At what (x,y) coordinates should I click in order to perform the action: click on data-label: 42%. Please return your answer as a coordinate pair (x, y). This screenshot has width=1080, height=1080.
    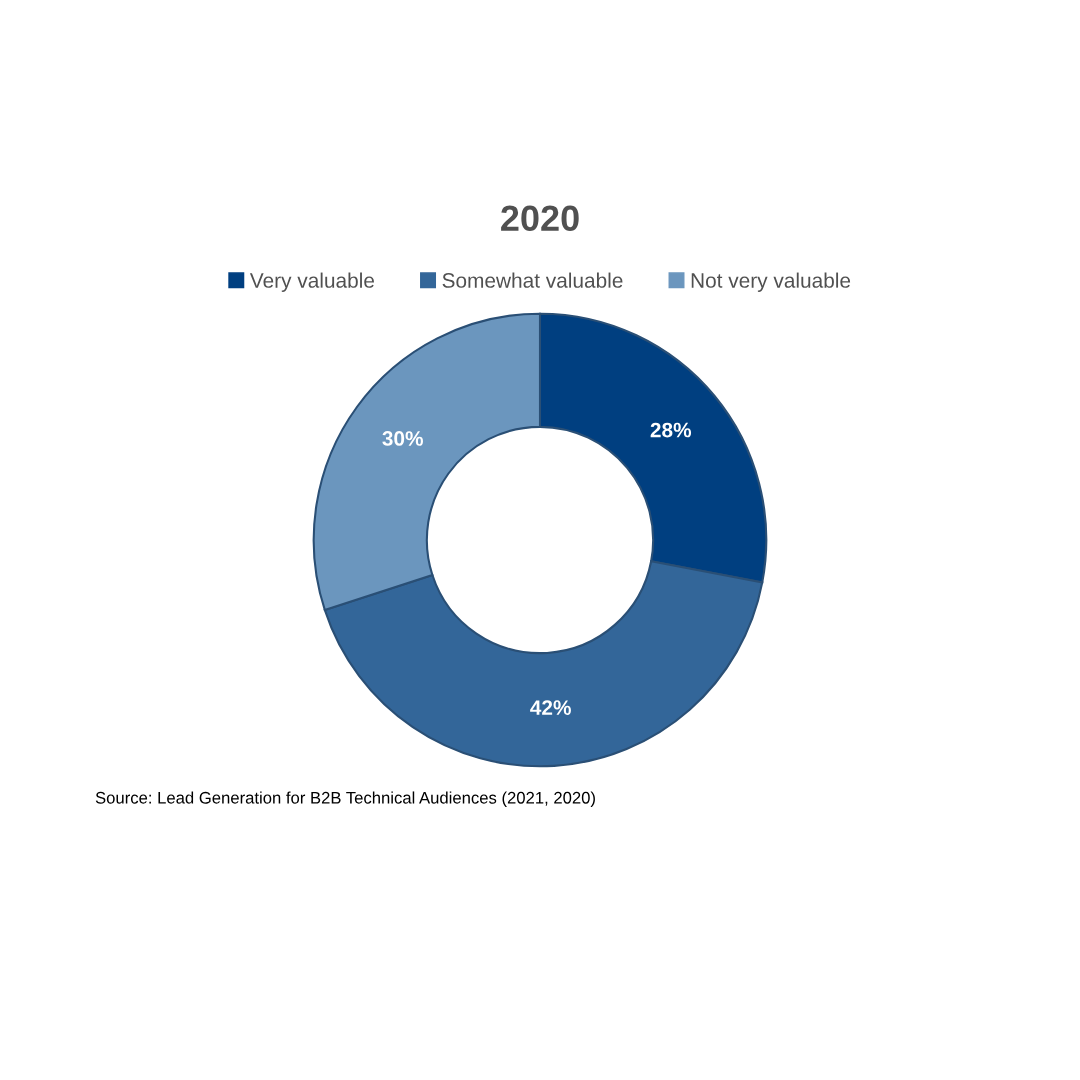
    Looking at the image, I should click on (550, 707).